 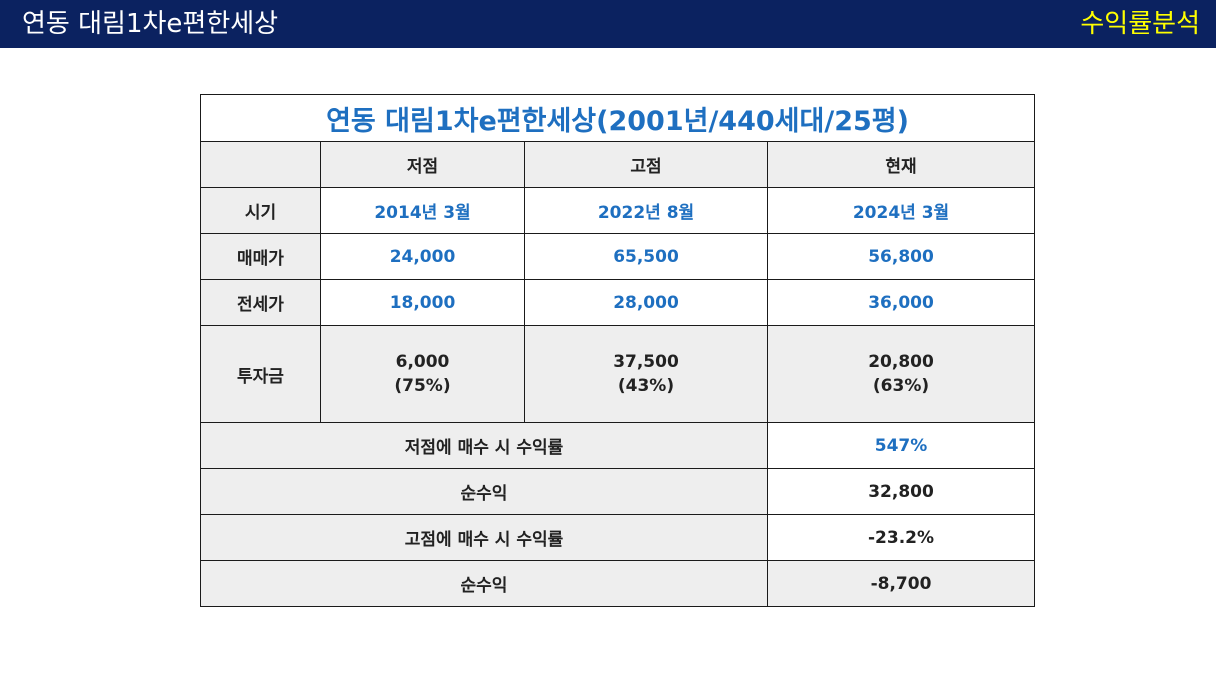 I want to click on high-net-label: 순수익, so click(x=484, y=583).